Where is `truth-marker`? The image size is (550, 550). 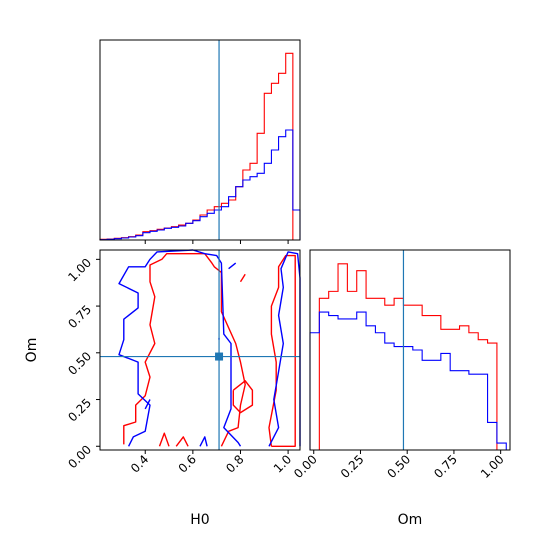 truth-marker is located at coordinates (219, 356).